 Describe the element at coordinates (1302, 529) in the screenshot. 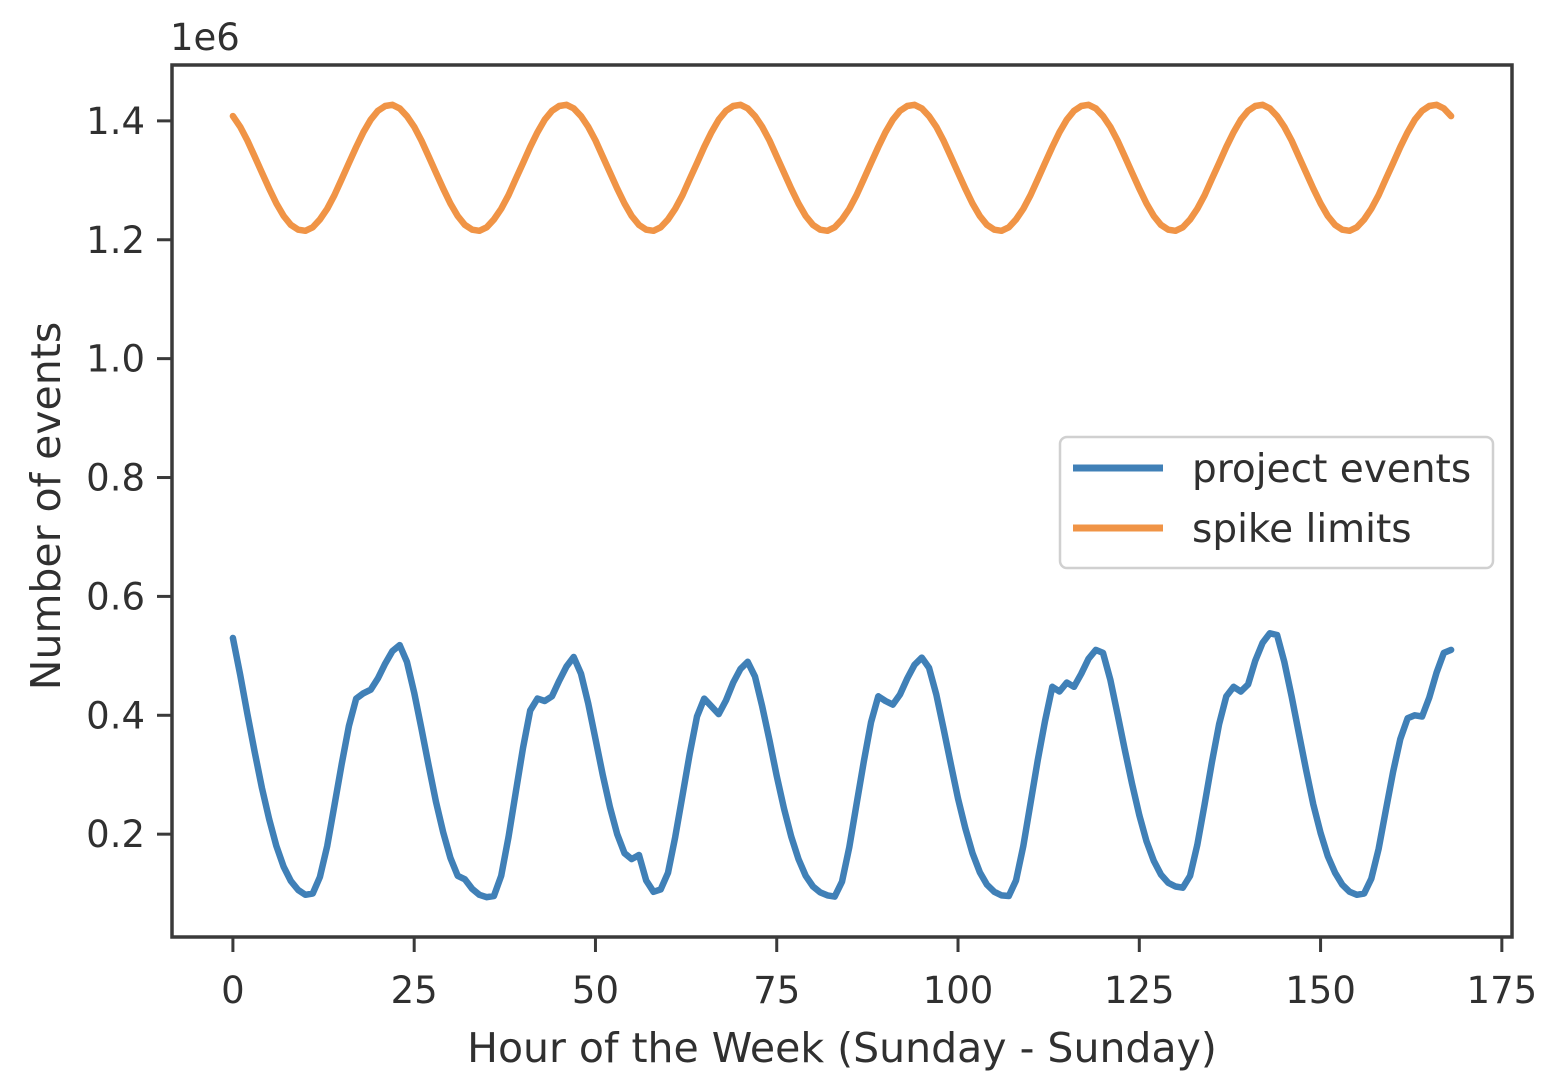

I see `legend-label-spike-limits: spike limits` at that location.